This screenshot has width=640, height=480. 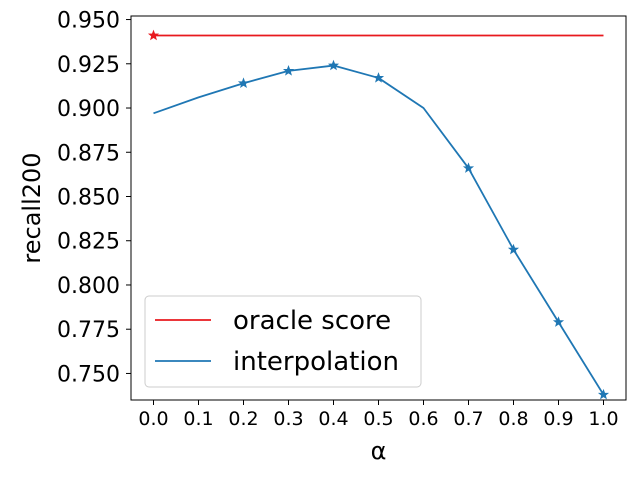 What do you see at coordinates (88, 109) in the screenshot?
I see `y-tick-label: 0.900` at bounding box center [88, 109].